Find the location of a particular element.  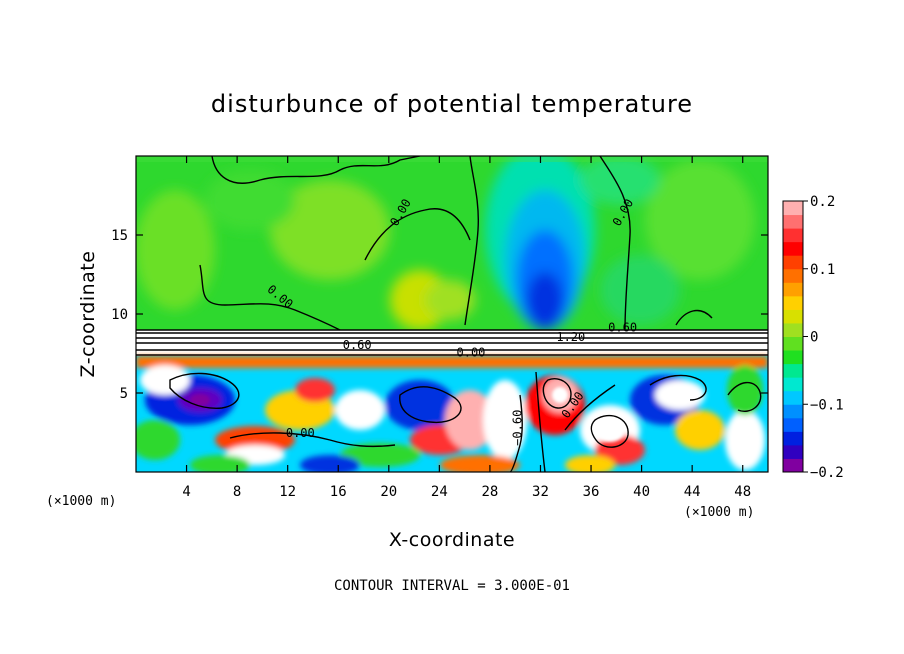

x-tick-label: 48 is located at coordinates (742, 492).